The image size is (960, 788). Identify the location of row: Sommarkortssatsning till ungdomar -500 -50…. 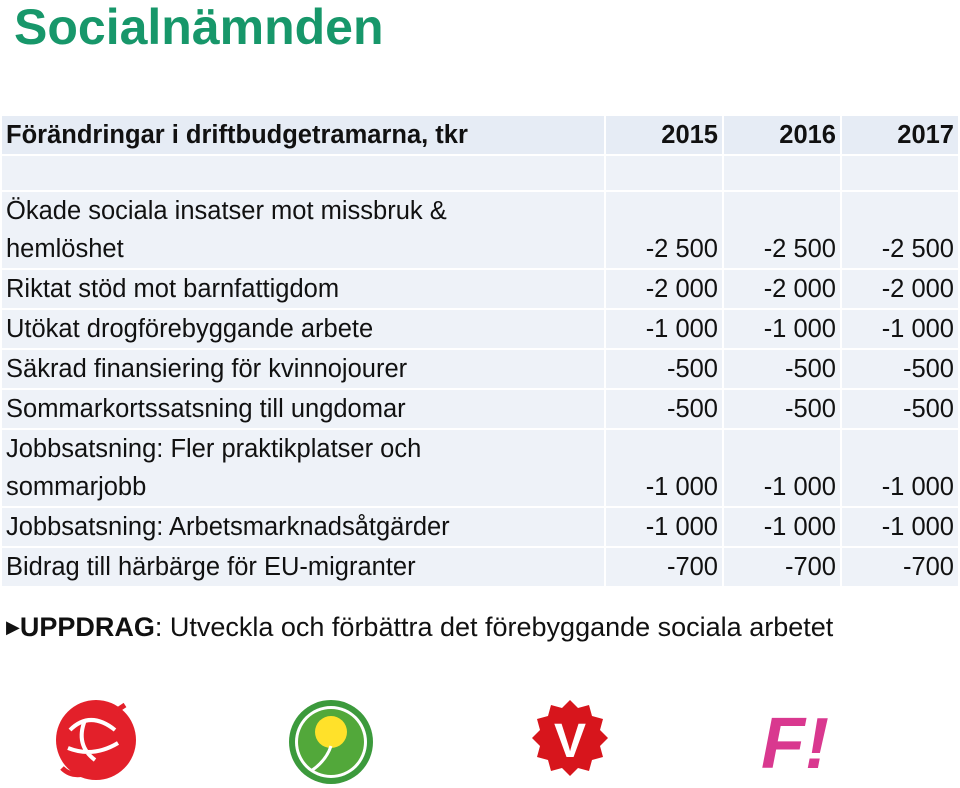
(480, 409).